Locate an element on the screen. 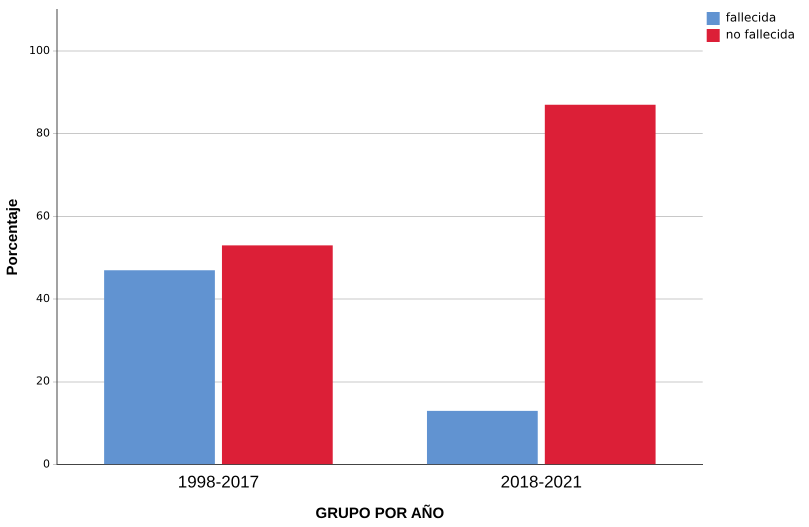 The height and width of the screenshot is (527, 809). x-tick-label: 2018-2021 is located at coordinates (541, 482).